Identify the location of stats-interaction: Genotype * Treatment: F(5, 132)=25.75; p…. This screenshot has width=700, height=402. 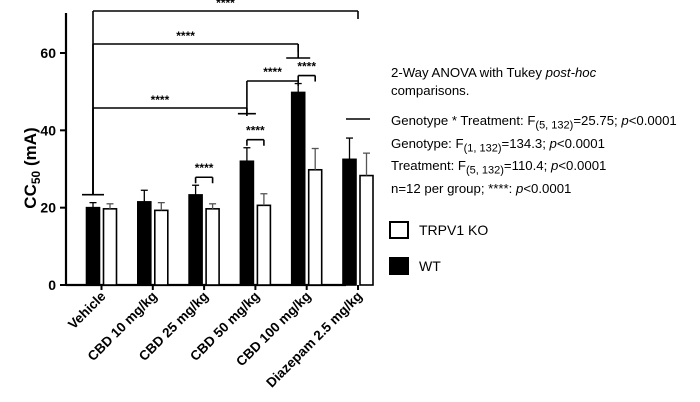
(534, 122).